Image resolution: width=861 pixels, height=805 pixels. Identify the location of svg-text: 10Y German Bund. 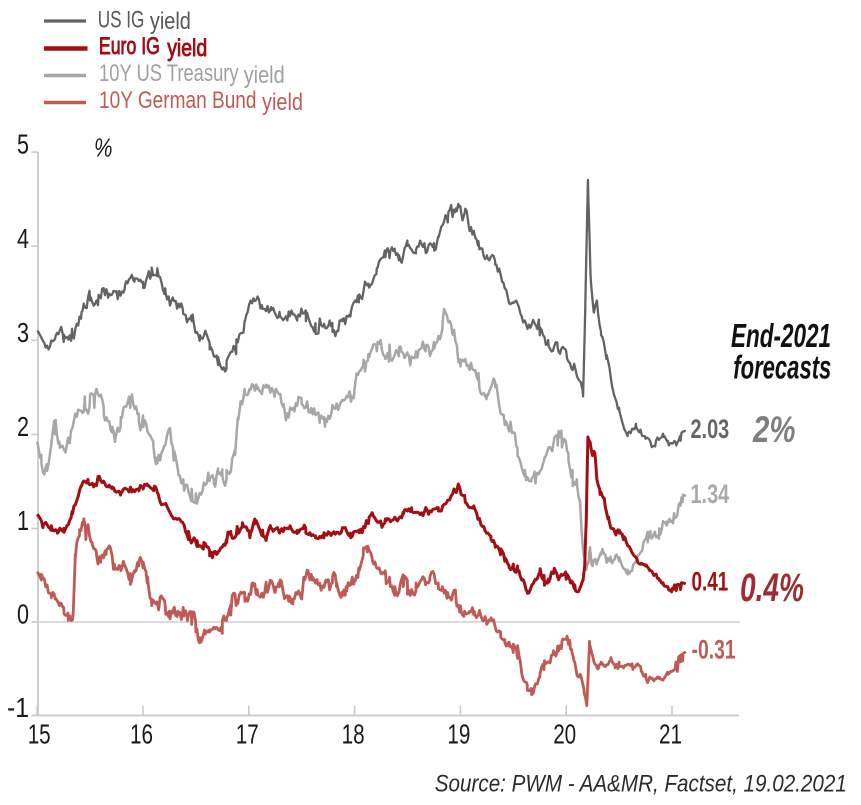
(178, 100).